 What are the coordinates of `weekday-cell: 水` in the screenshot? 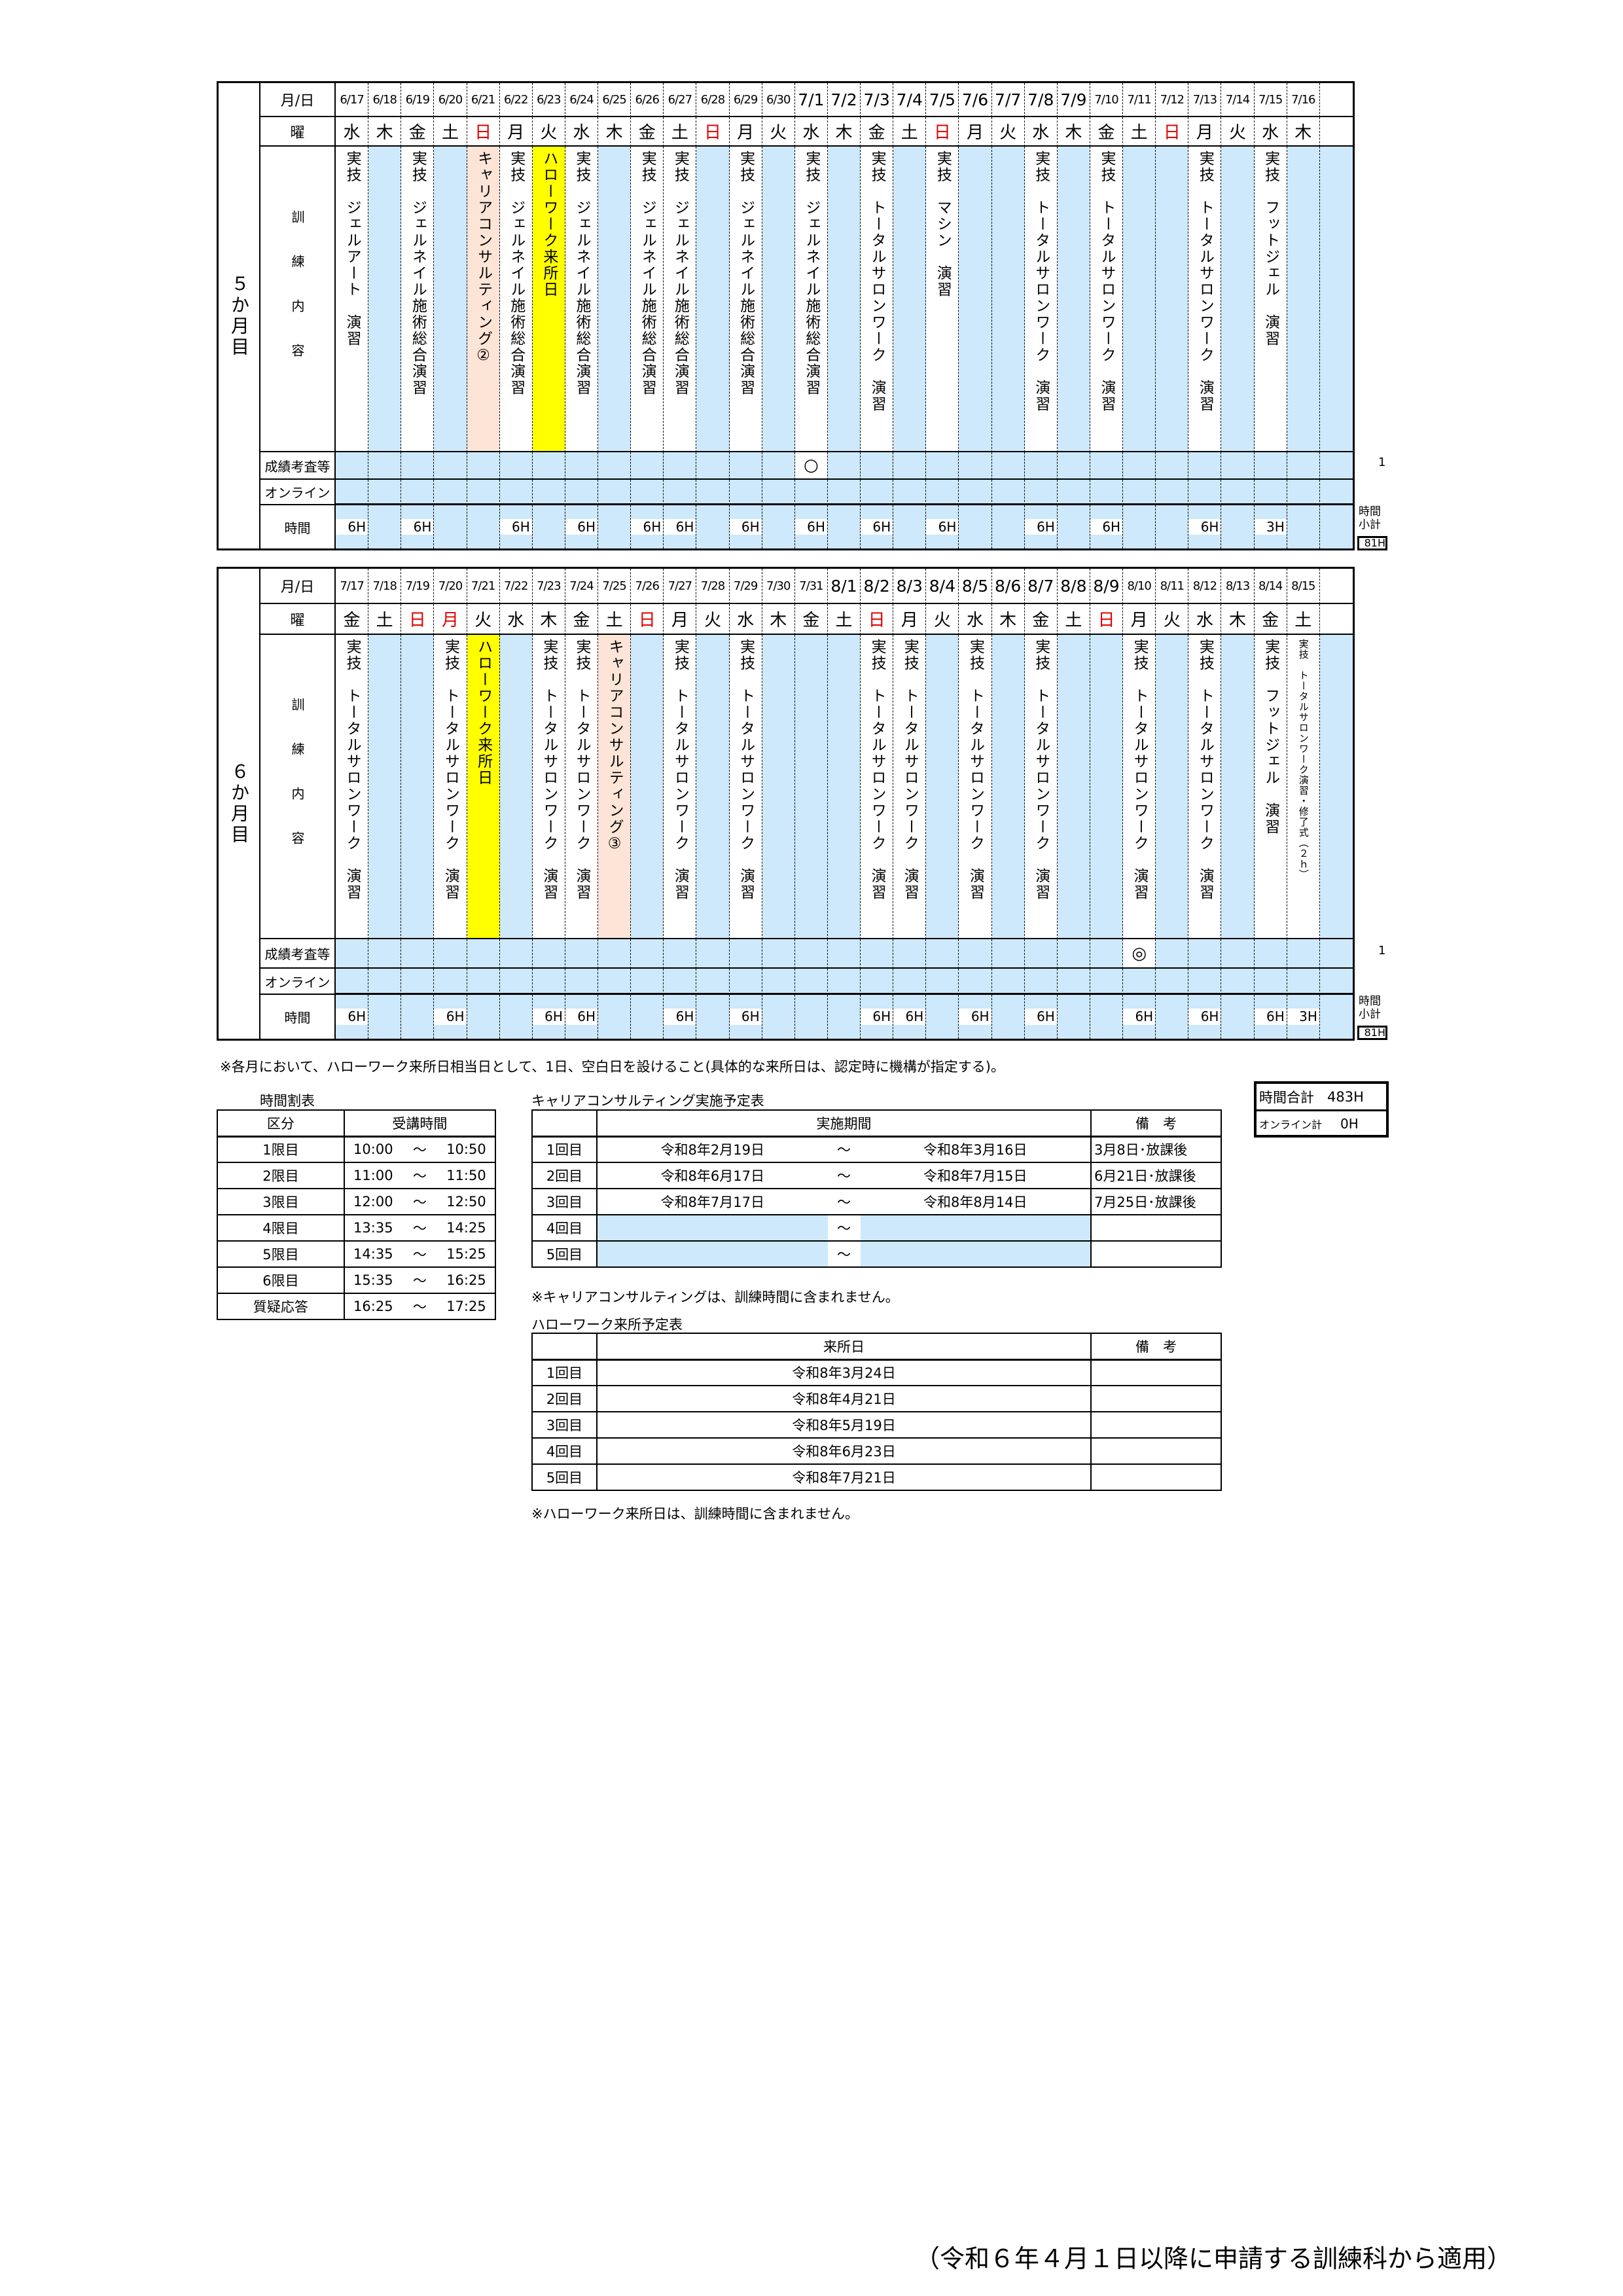 It's located at (745, 619).